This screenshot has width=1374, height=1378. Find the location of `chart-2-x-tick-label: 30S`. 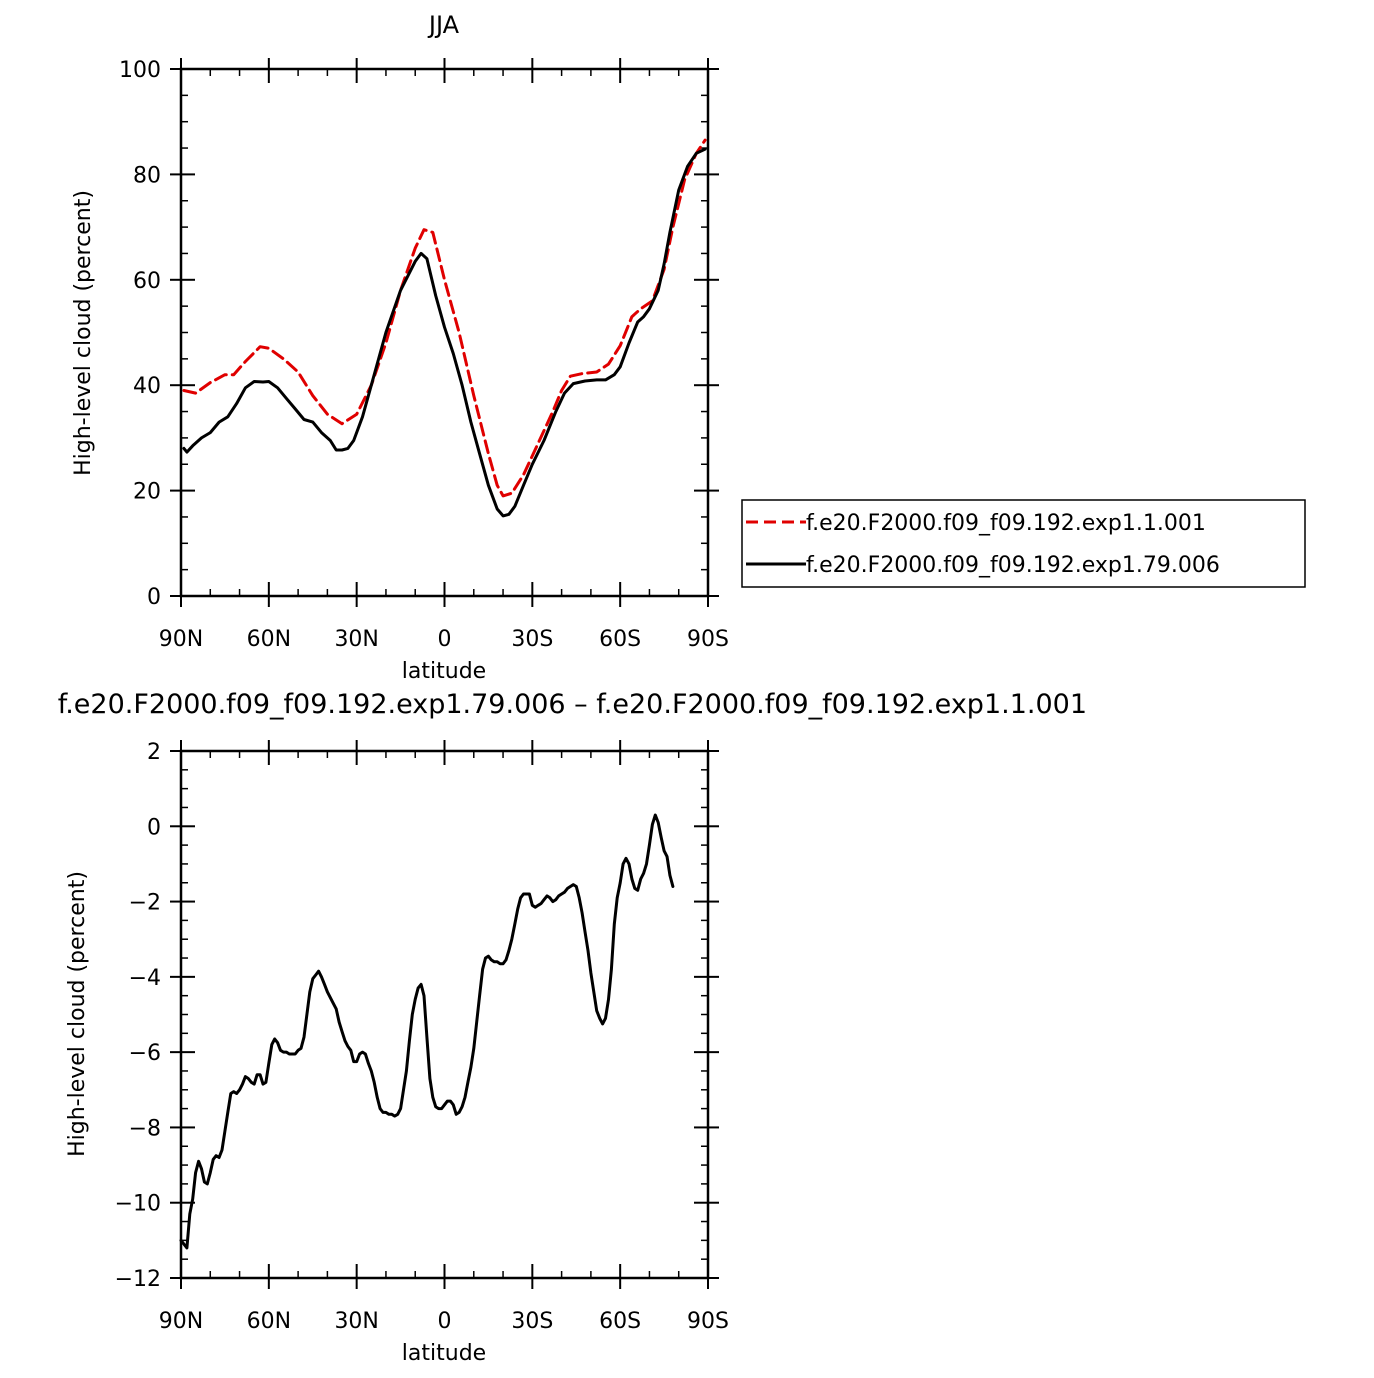

chart-2-x-tick-label: 30S is located at coordinates (532, 1321).